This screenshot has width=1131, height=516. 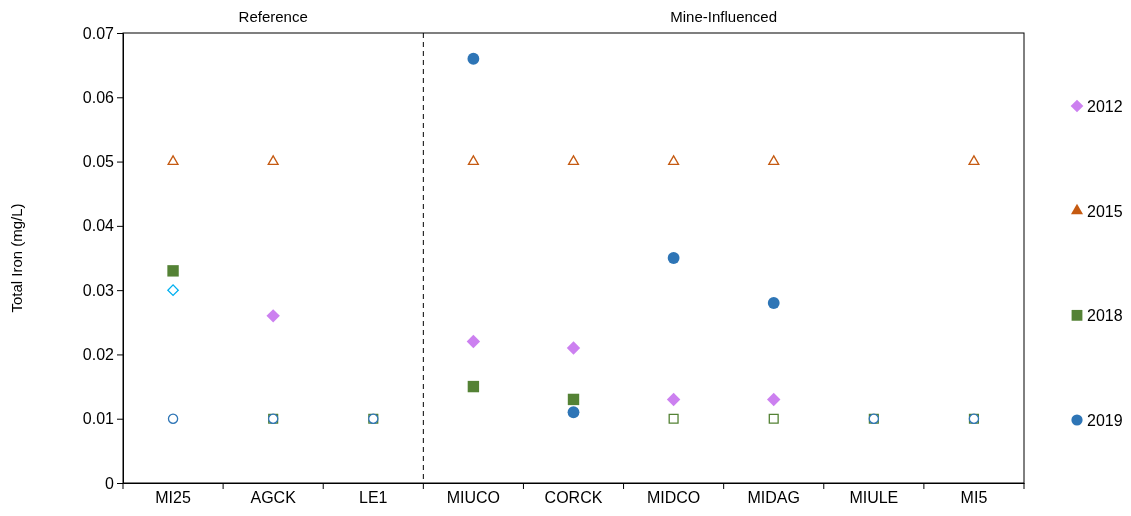 What do you see at coordinates (98, 33) in the screenshot?
I see `y-tick-label: 0.07` at bounding box center [98, 33].